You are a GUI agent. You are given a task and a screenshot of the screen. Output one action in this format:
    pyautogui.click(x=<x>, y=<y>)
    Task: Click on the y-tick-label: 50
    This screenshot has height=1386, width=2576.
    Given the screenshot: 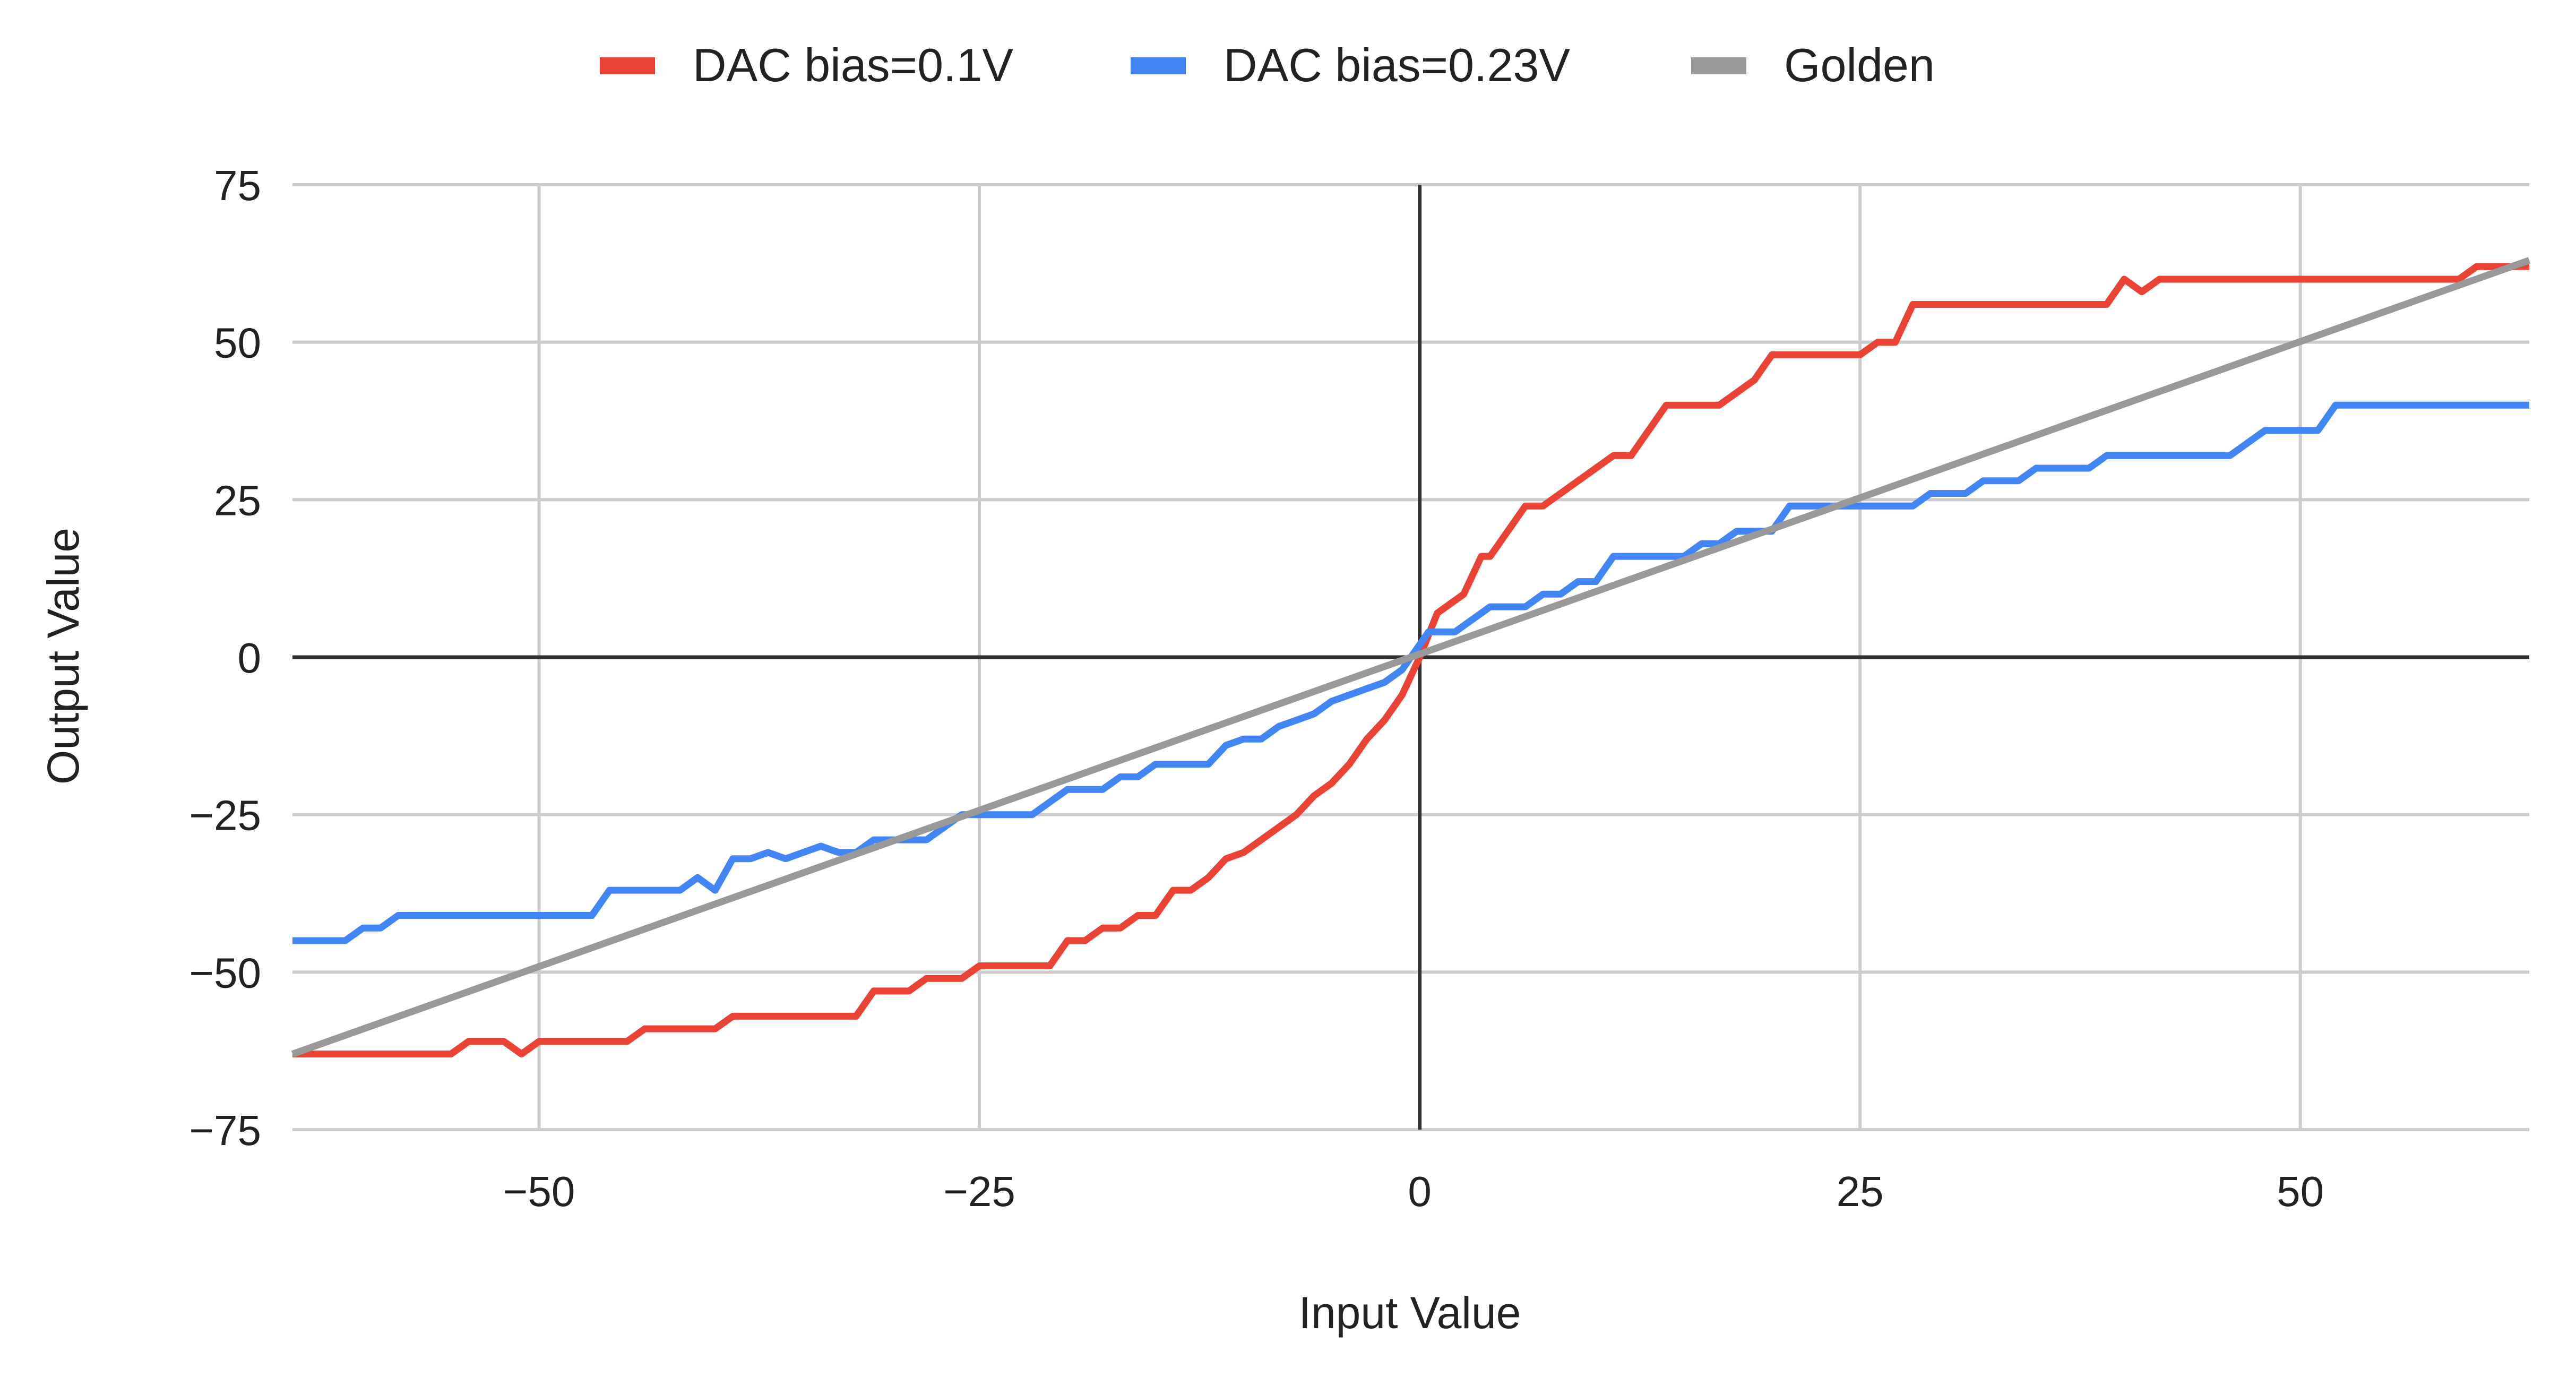 What is the action you would take?
    pyautogui.click(x=238, y=343)
    